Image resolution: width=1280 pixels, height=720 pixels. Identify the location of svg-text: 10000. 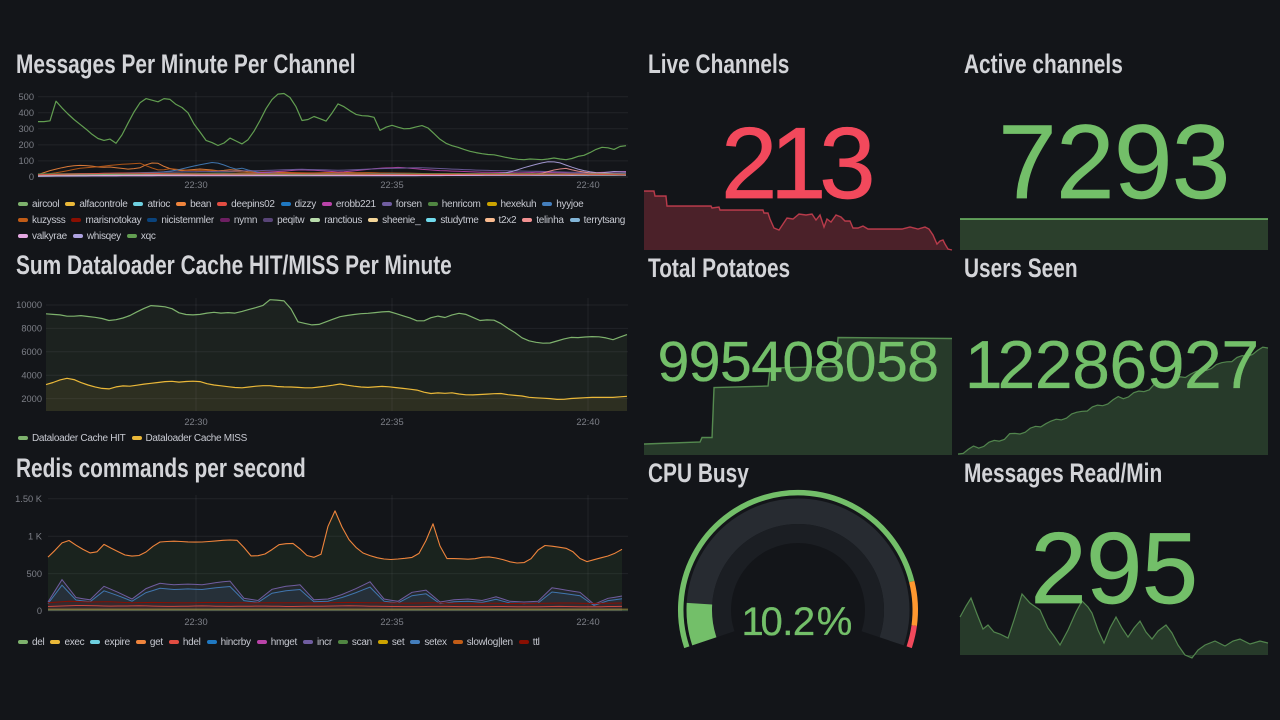
(29, 305).